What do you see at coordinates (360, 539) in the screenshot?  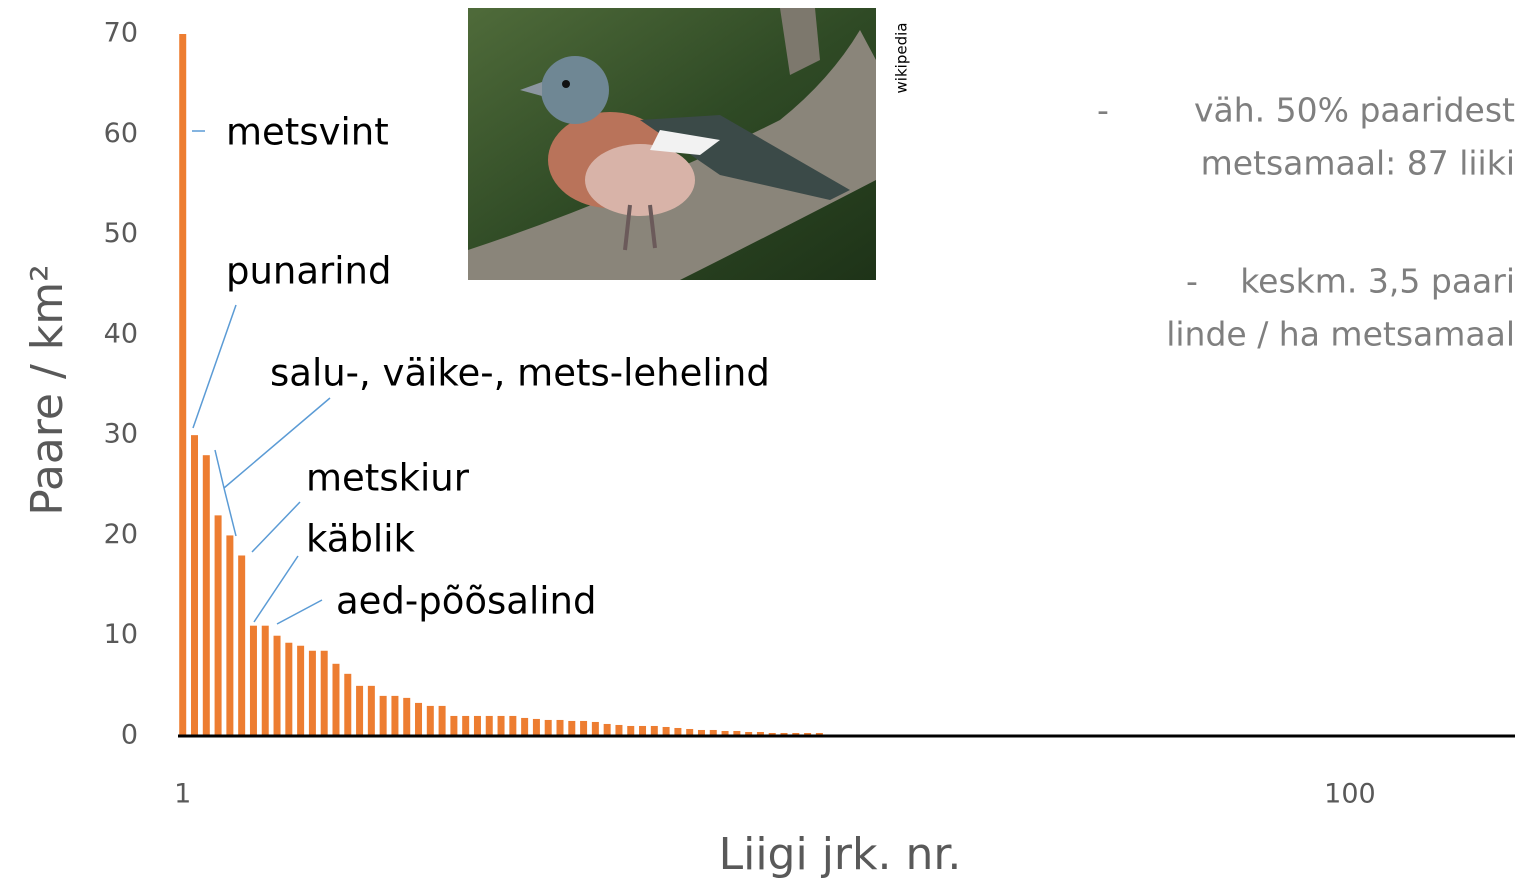 I see `annotation: käblik` at bounding box center [360, 539].